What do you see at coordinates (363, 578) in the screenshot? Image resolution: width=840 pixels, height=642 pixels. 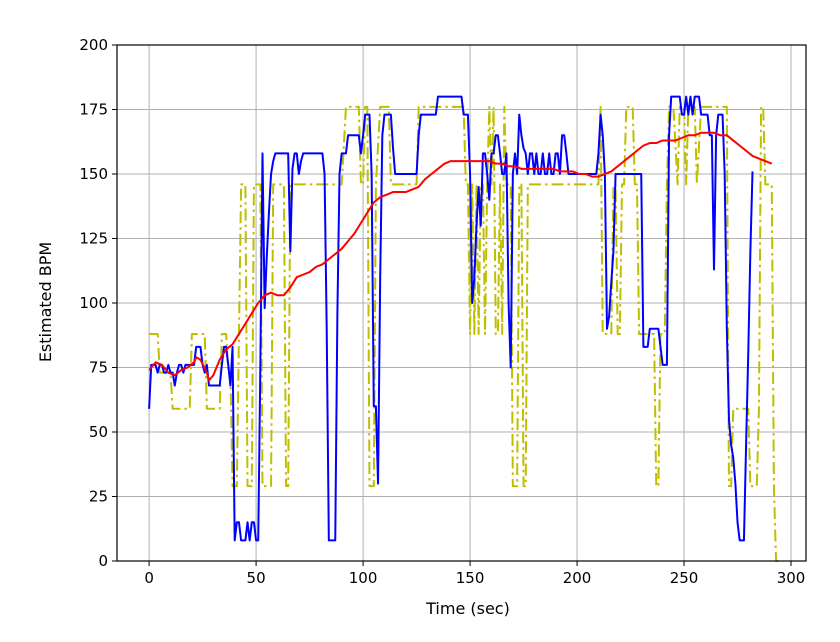 I see `x-tick-label: 100` at bounding box center [363, 578].